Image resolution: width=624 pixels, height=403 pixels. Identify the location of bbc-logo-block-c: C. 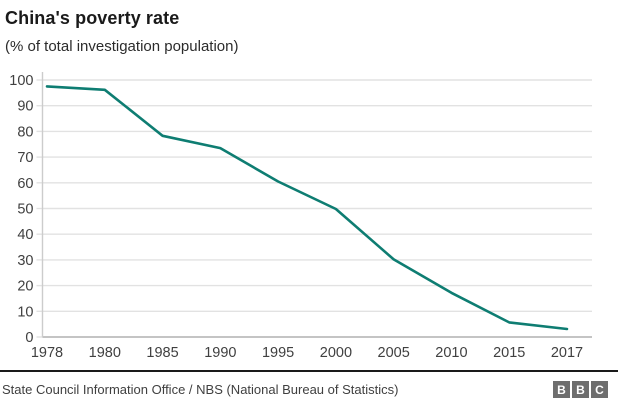
(599, 389).